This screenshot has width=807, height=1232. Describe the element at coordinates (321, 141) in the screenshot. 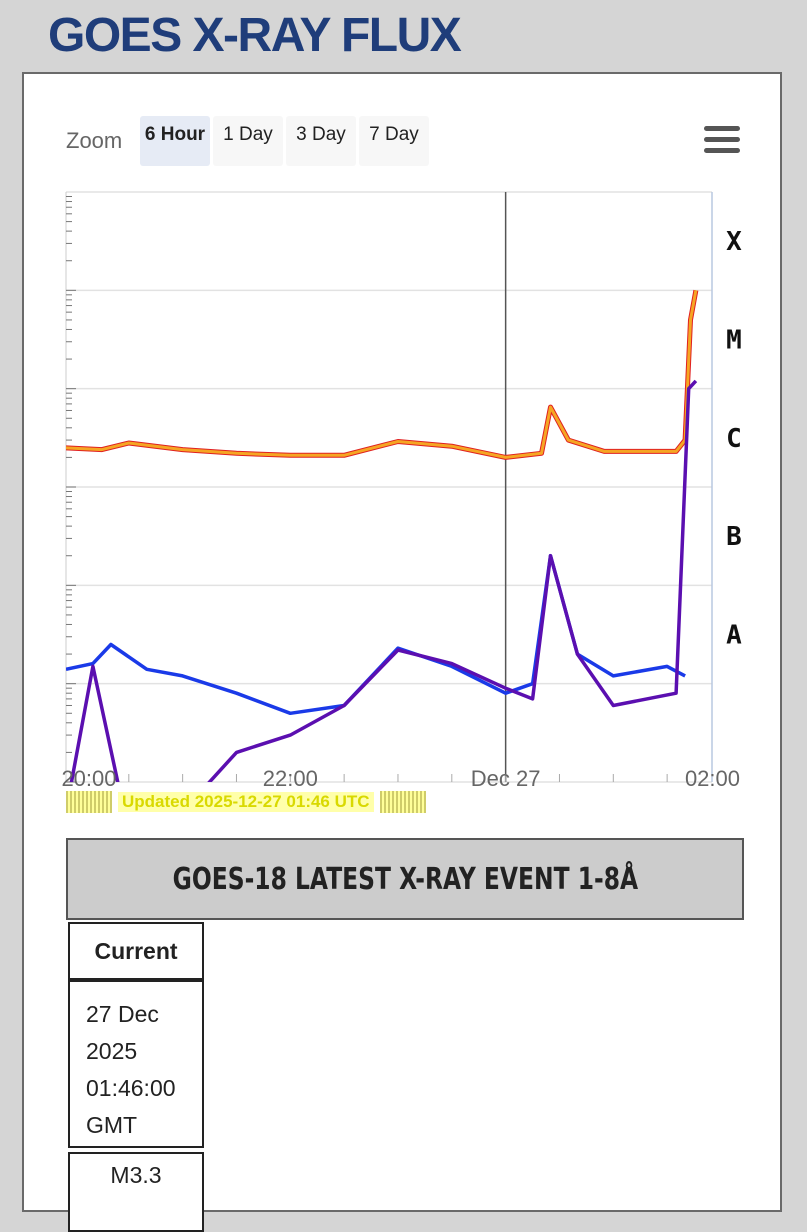

I see `zoom-3-day-button: 3 Day` at that location.